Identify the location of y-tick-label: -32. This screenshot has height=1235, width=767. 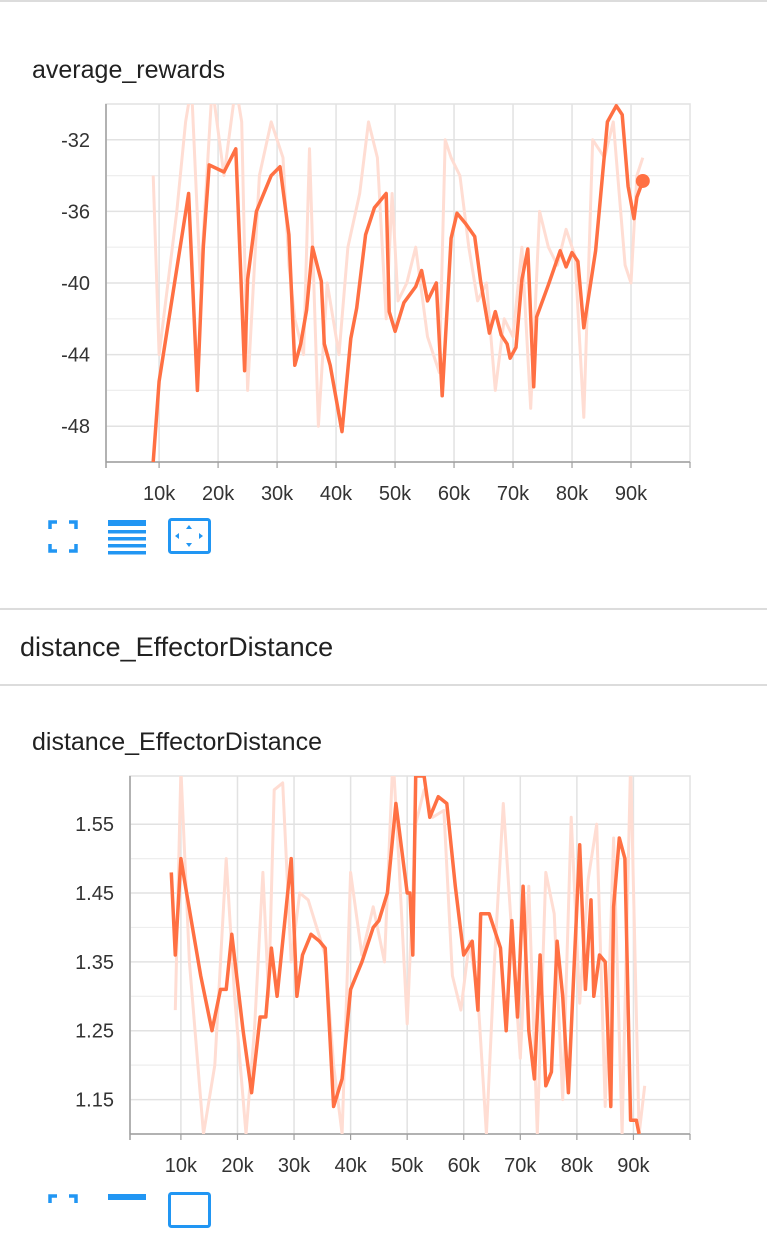
(75, 141).